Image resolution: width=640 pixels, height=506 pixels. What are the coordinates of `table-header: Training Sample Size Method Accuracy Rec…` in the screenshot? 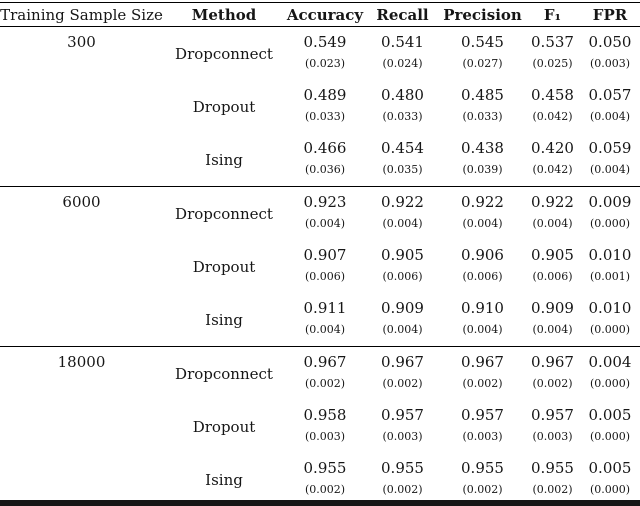 It's located at (320, 15).